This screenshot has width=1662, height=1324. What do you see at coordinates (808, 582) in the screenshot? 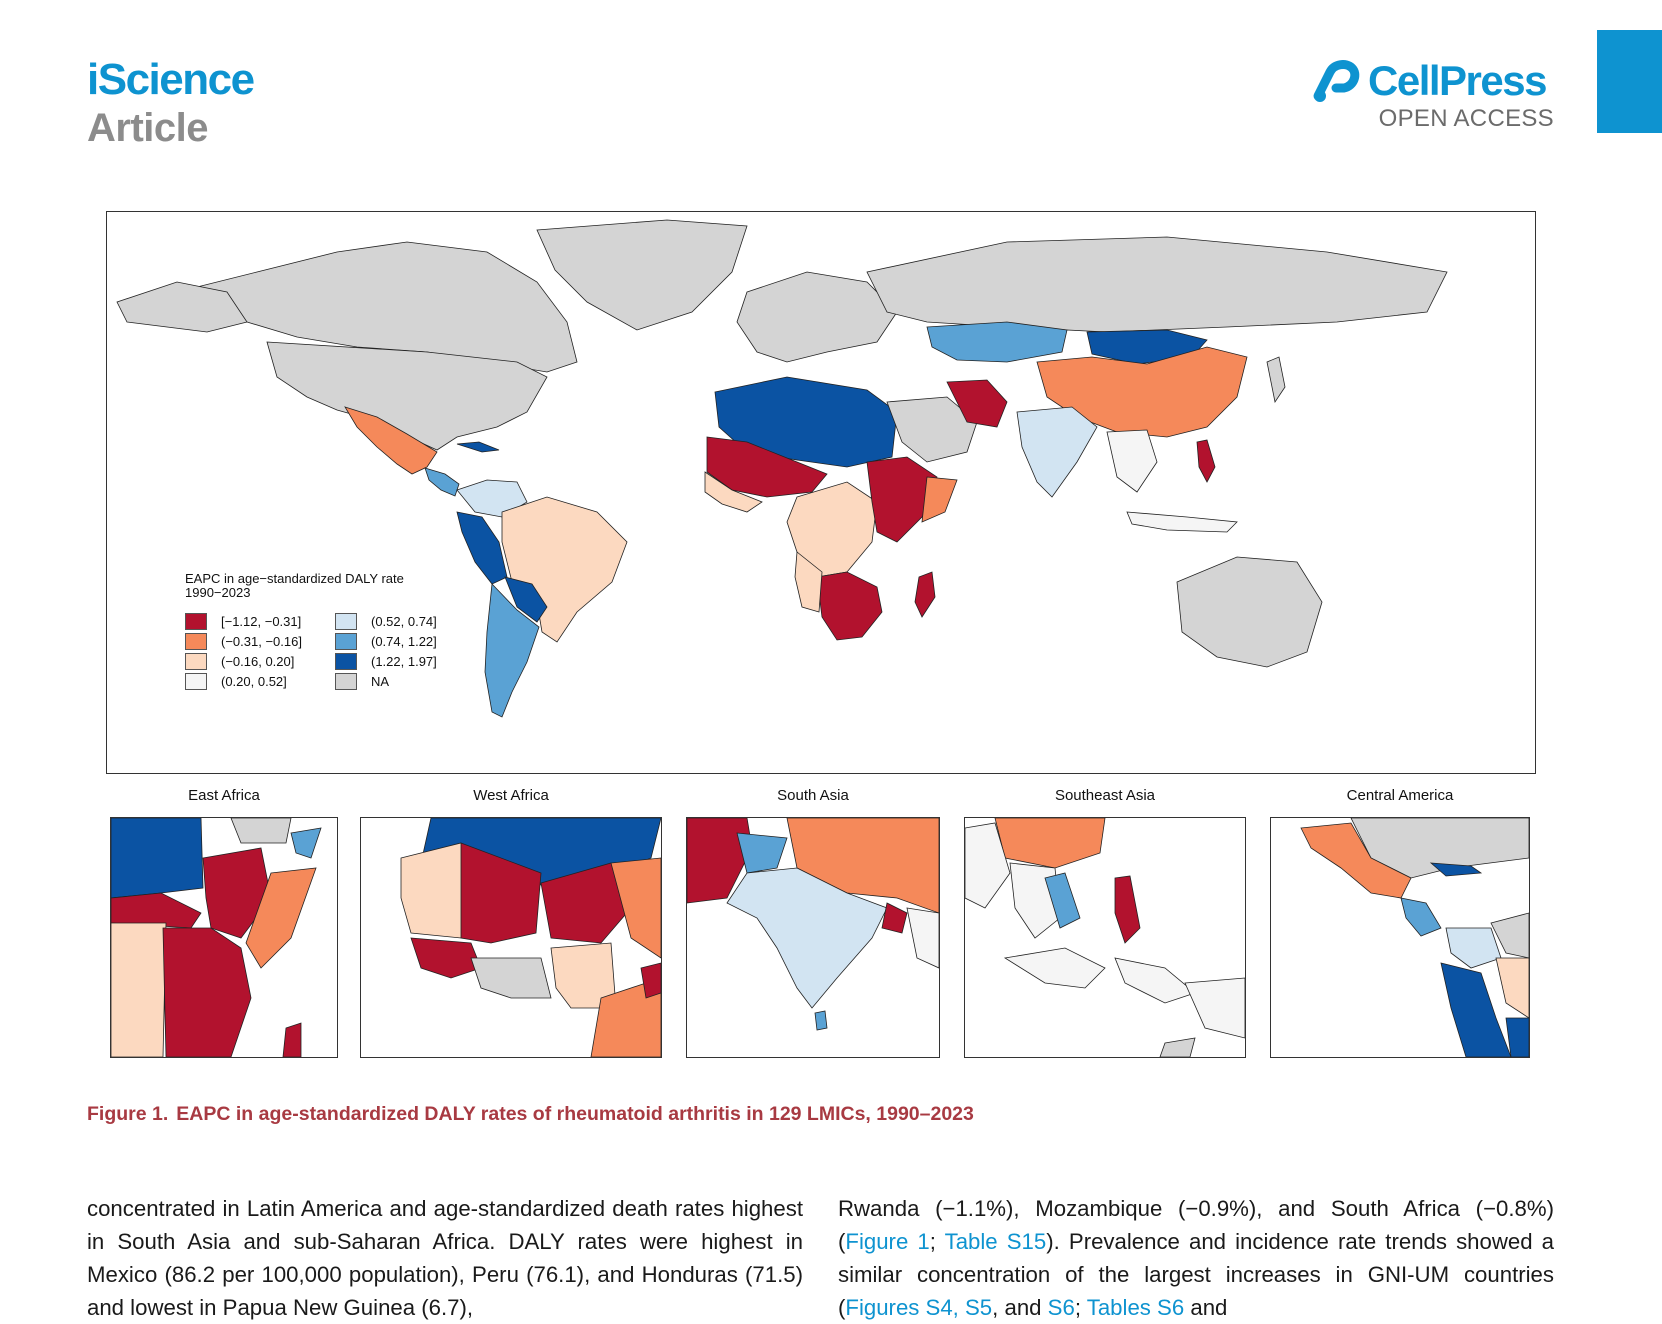
I see `region-angola` at bounding box center [808, 582].